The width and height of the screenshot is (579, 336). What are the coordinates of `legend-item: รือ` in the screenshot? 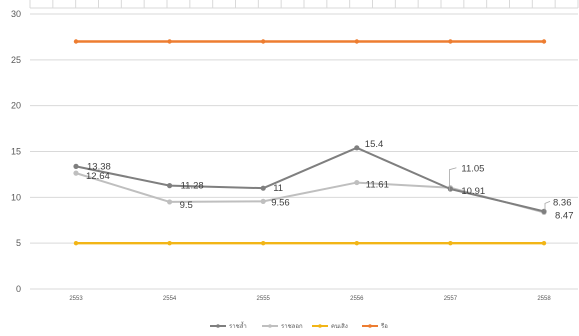 It's located at (375, 326).